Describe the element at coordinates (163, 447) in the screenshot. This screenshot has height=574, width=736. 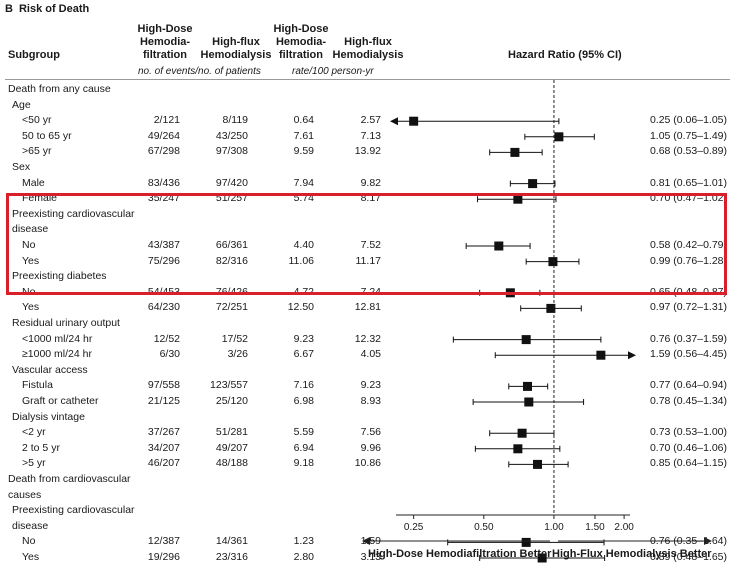
I see `hdf-events: 34/207` at that location.